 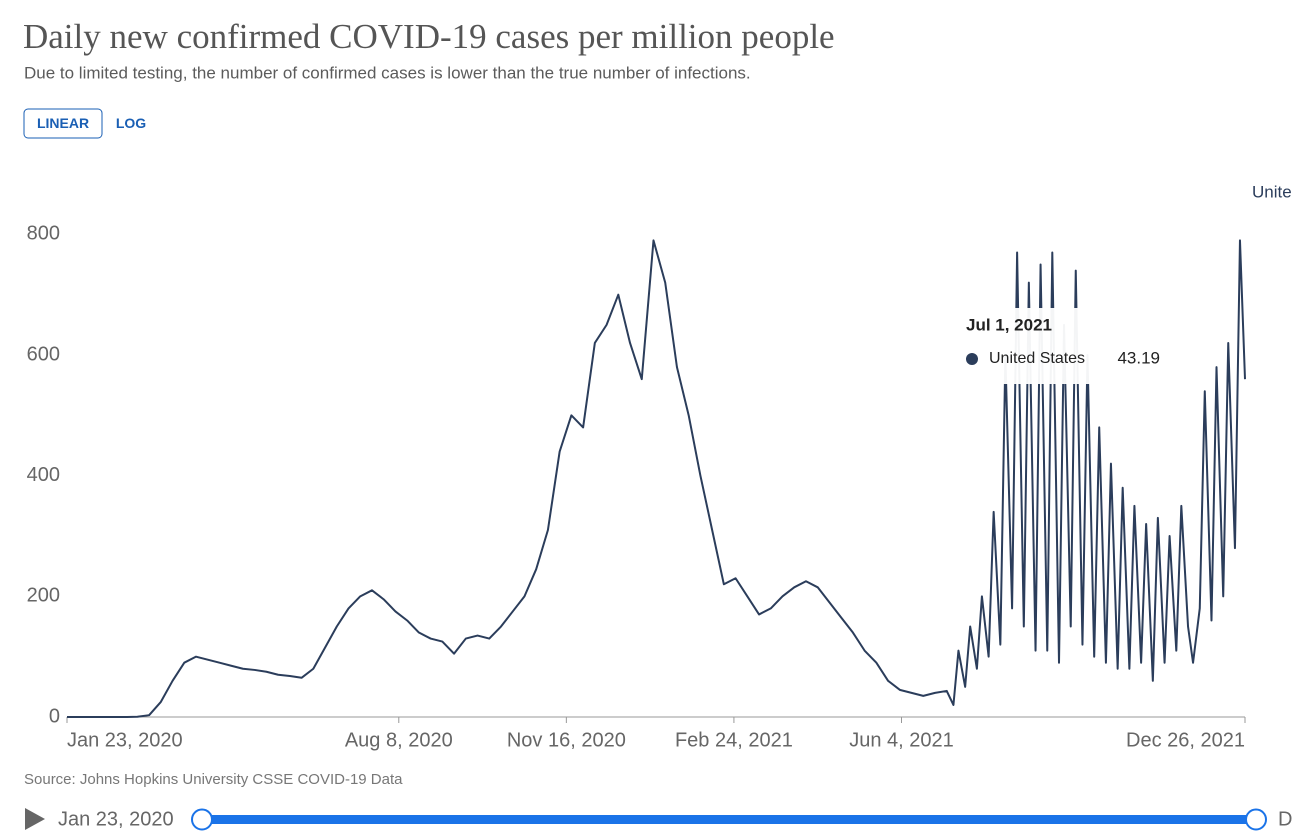 What do you see at coordinates (1272, 191) in the screenshot?
I see `series-end-label: Unite` at bounding box center [1272, 191].